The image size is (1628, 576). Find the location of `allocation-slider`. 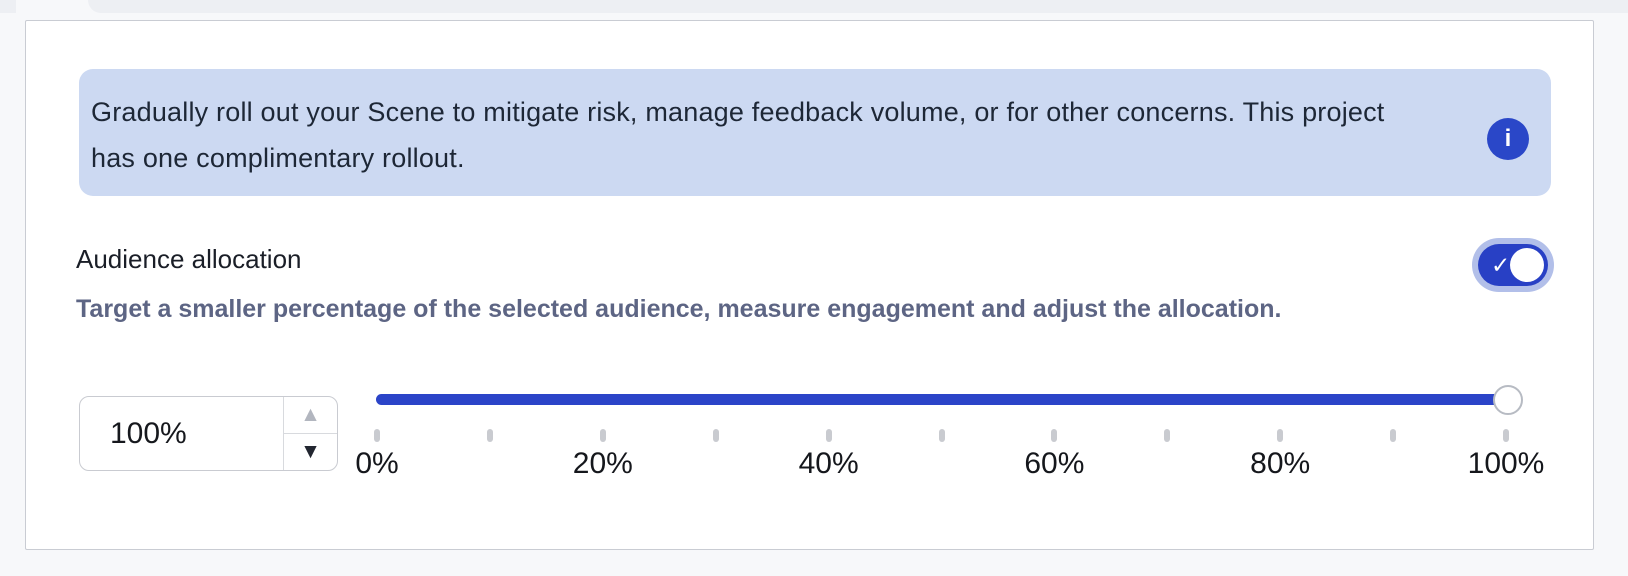

allocation-slider is located at coordinates (949, 399).